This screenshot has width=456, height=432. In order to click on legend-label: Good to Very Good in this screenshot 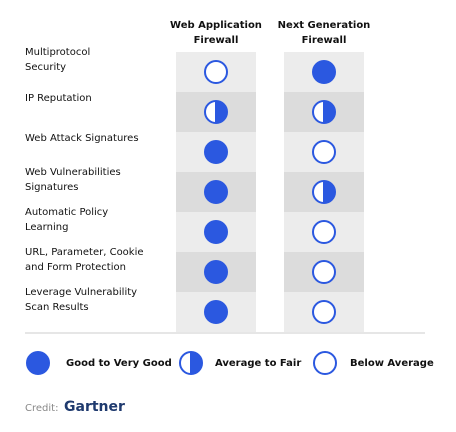, I will do `click(119, 363)`.